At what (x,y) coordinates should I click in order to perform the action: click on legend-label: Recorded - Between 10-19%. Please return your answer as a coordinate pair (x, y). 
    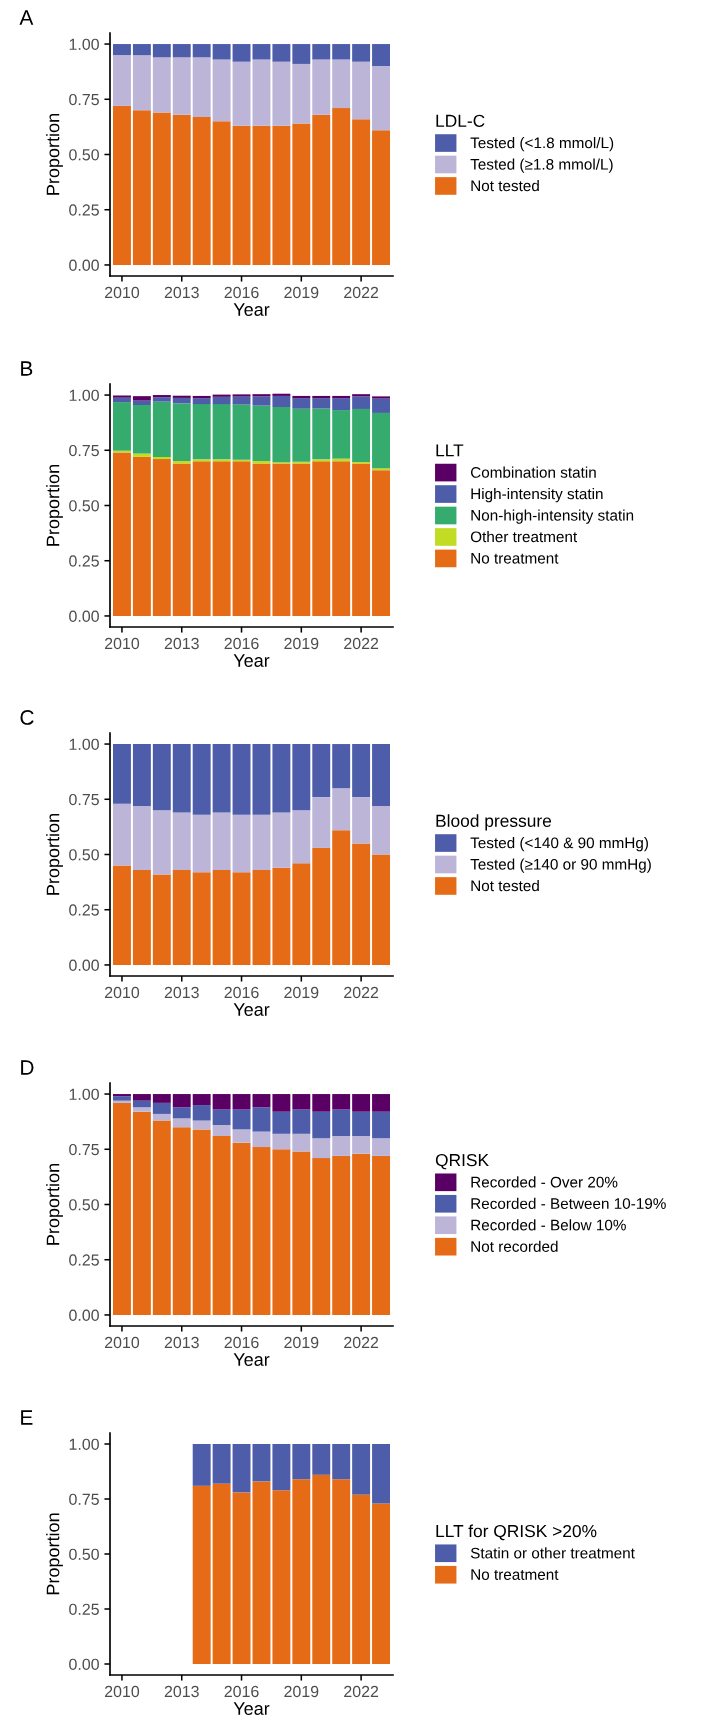
    Looking at the image, I should click on (568, 1203).